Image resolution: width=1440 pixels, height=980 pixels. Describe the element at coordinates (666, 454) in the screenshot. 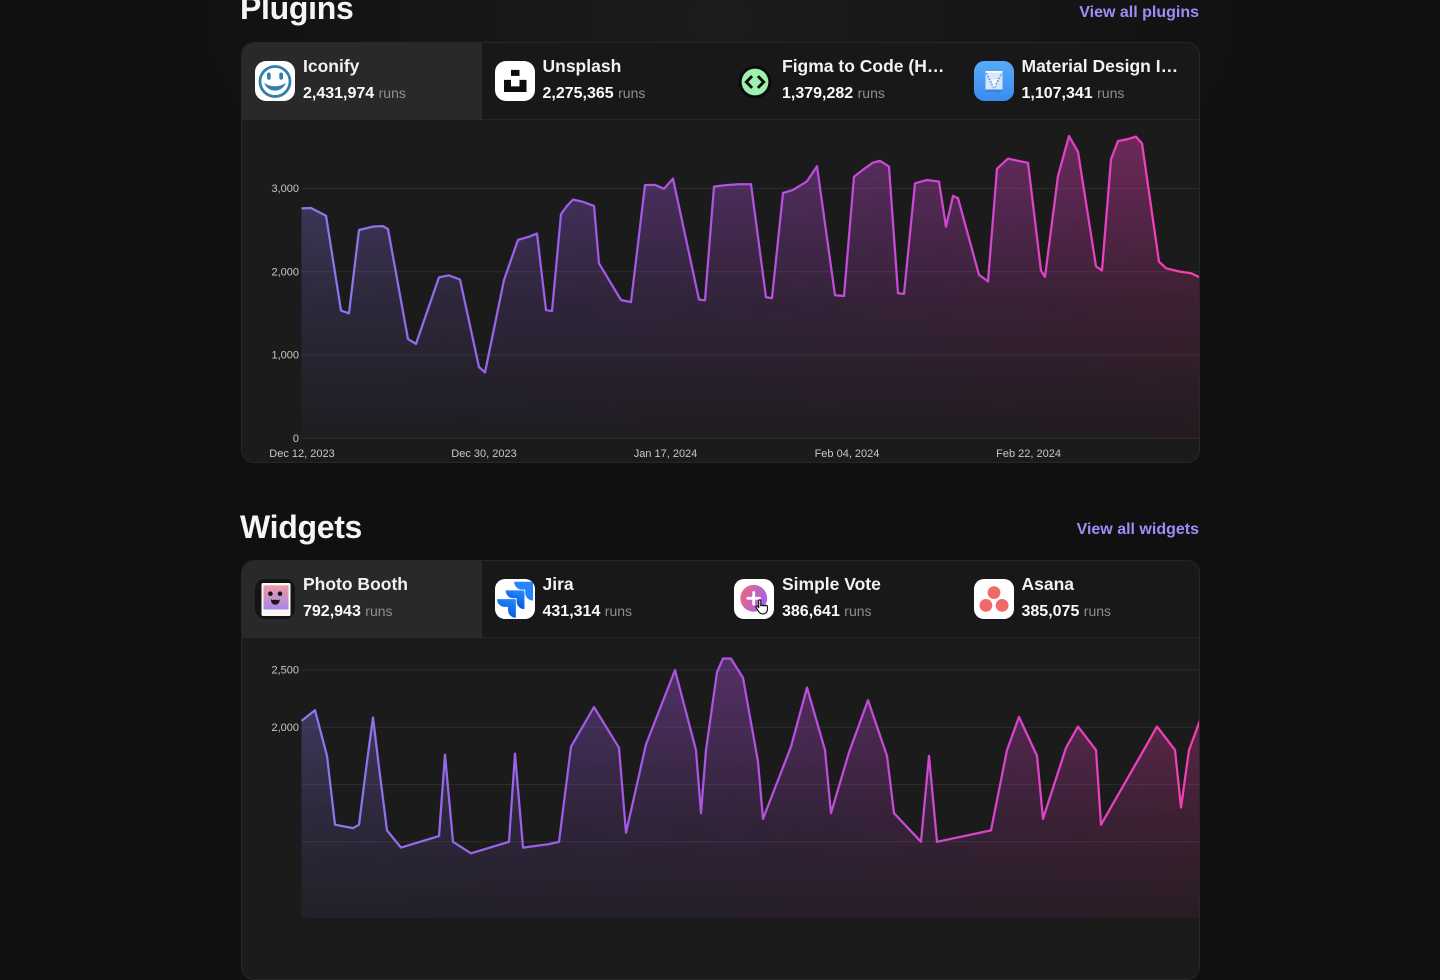

I see `svg-text: Jan 17, 2024` at that location.